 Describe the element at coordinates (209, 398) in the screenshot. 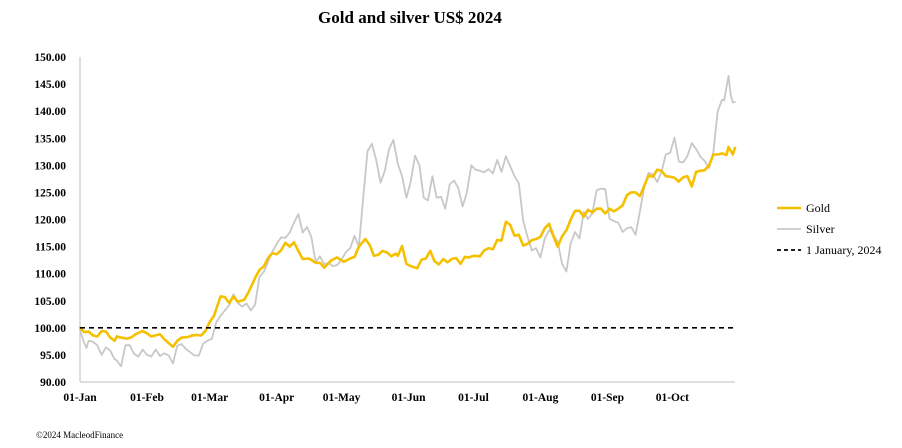

I see `x-tick-label: 01-Mar` at that location.